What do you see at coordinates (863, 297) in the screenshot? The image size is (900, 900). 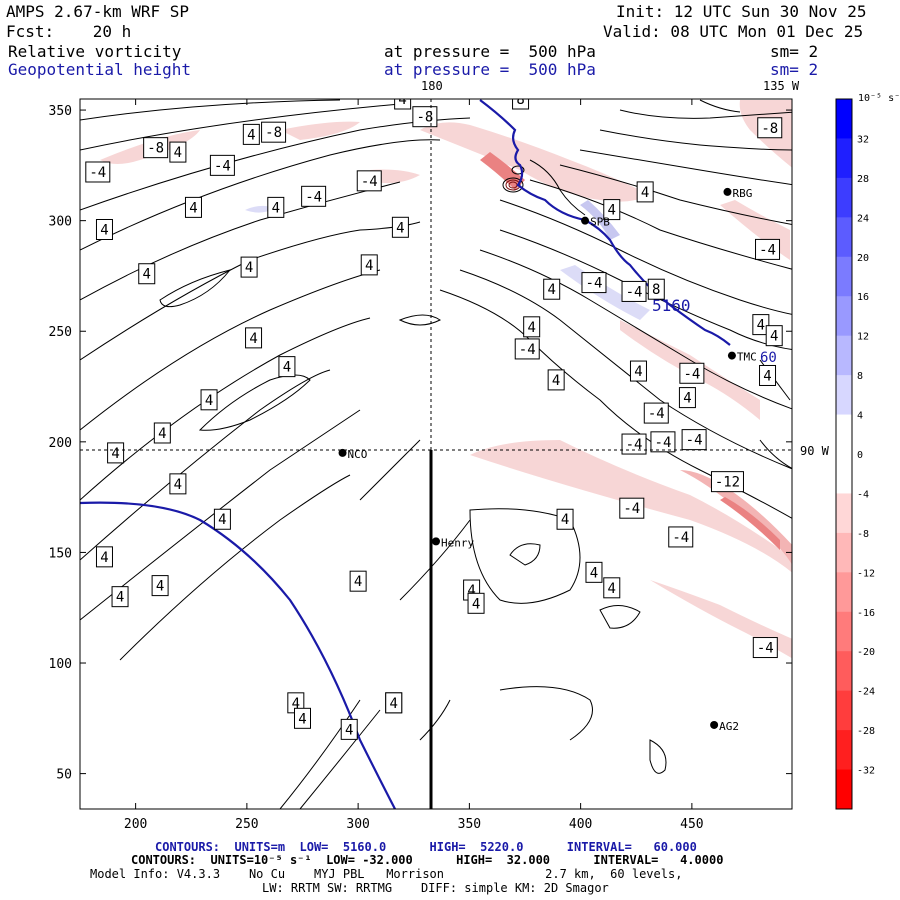 I see `colorbar-tick-label: 16` at bounding box center [863, 297].